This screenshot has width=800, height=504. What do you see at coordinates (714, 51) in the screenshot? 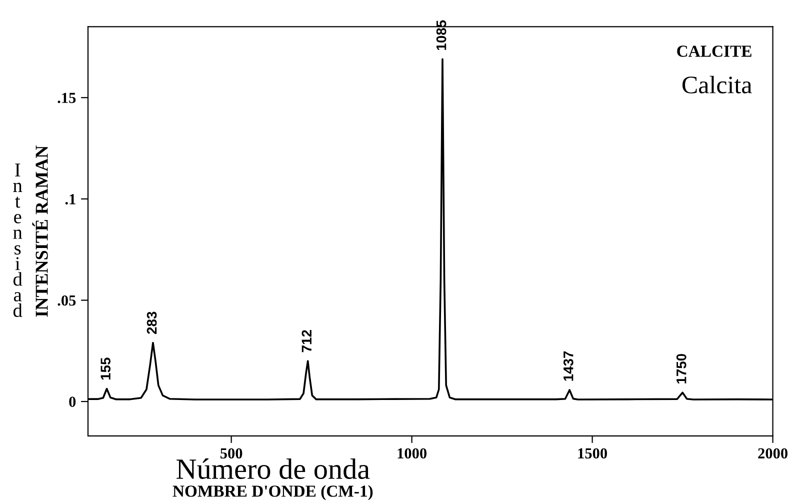
I see `text: CALCITE` at bounding box center [714, 51].